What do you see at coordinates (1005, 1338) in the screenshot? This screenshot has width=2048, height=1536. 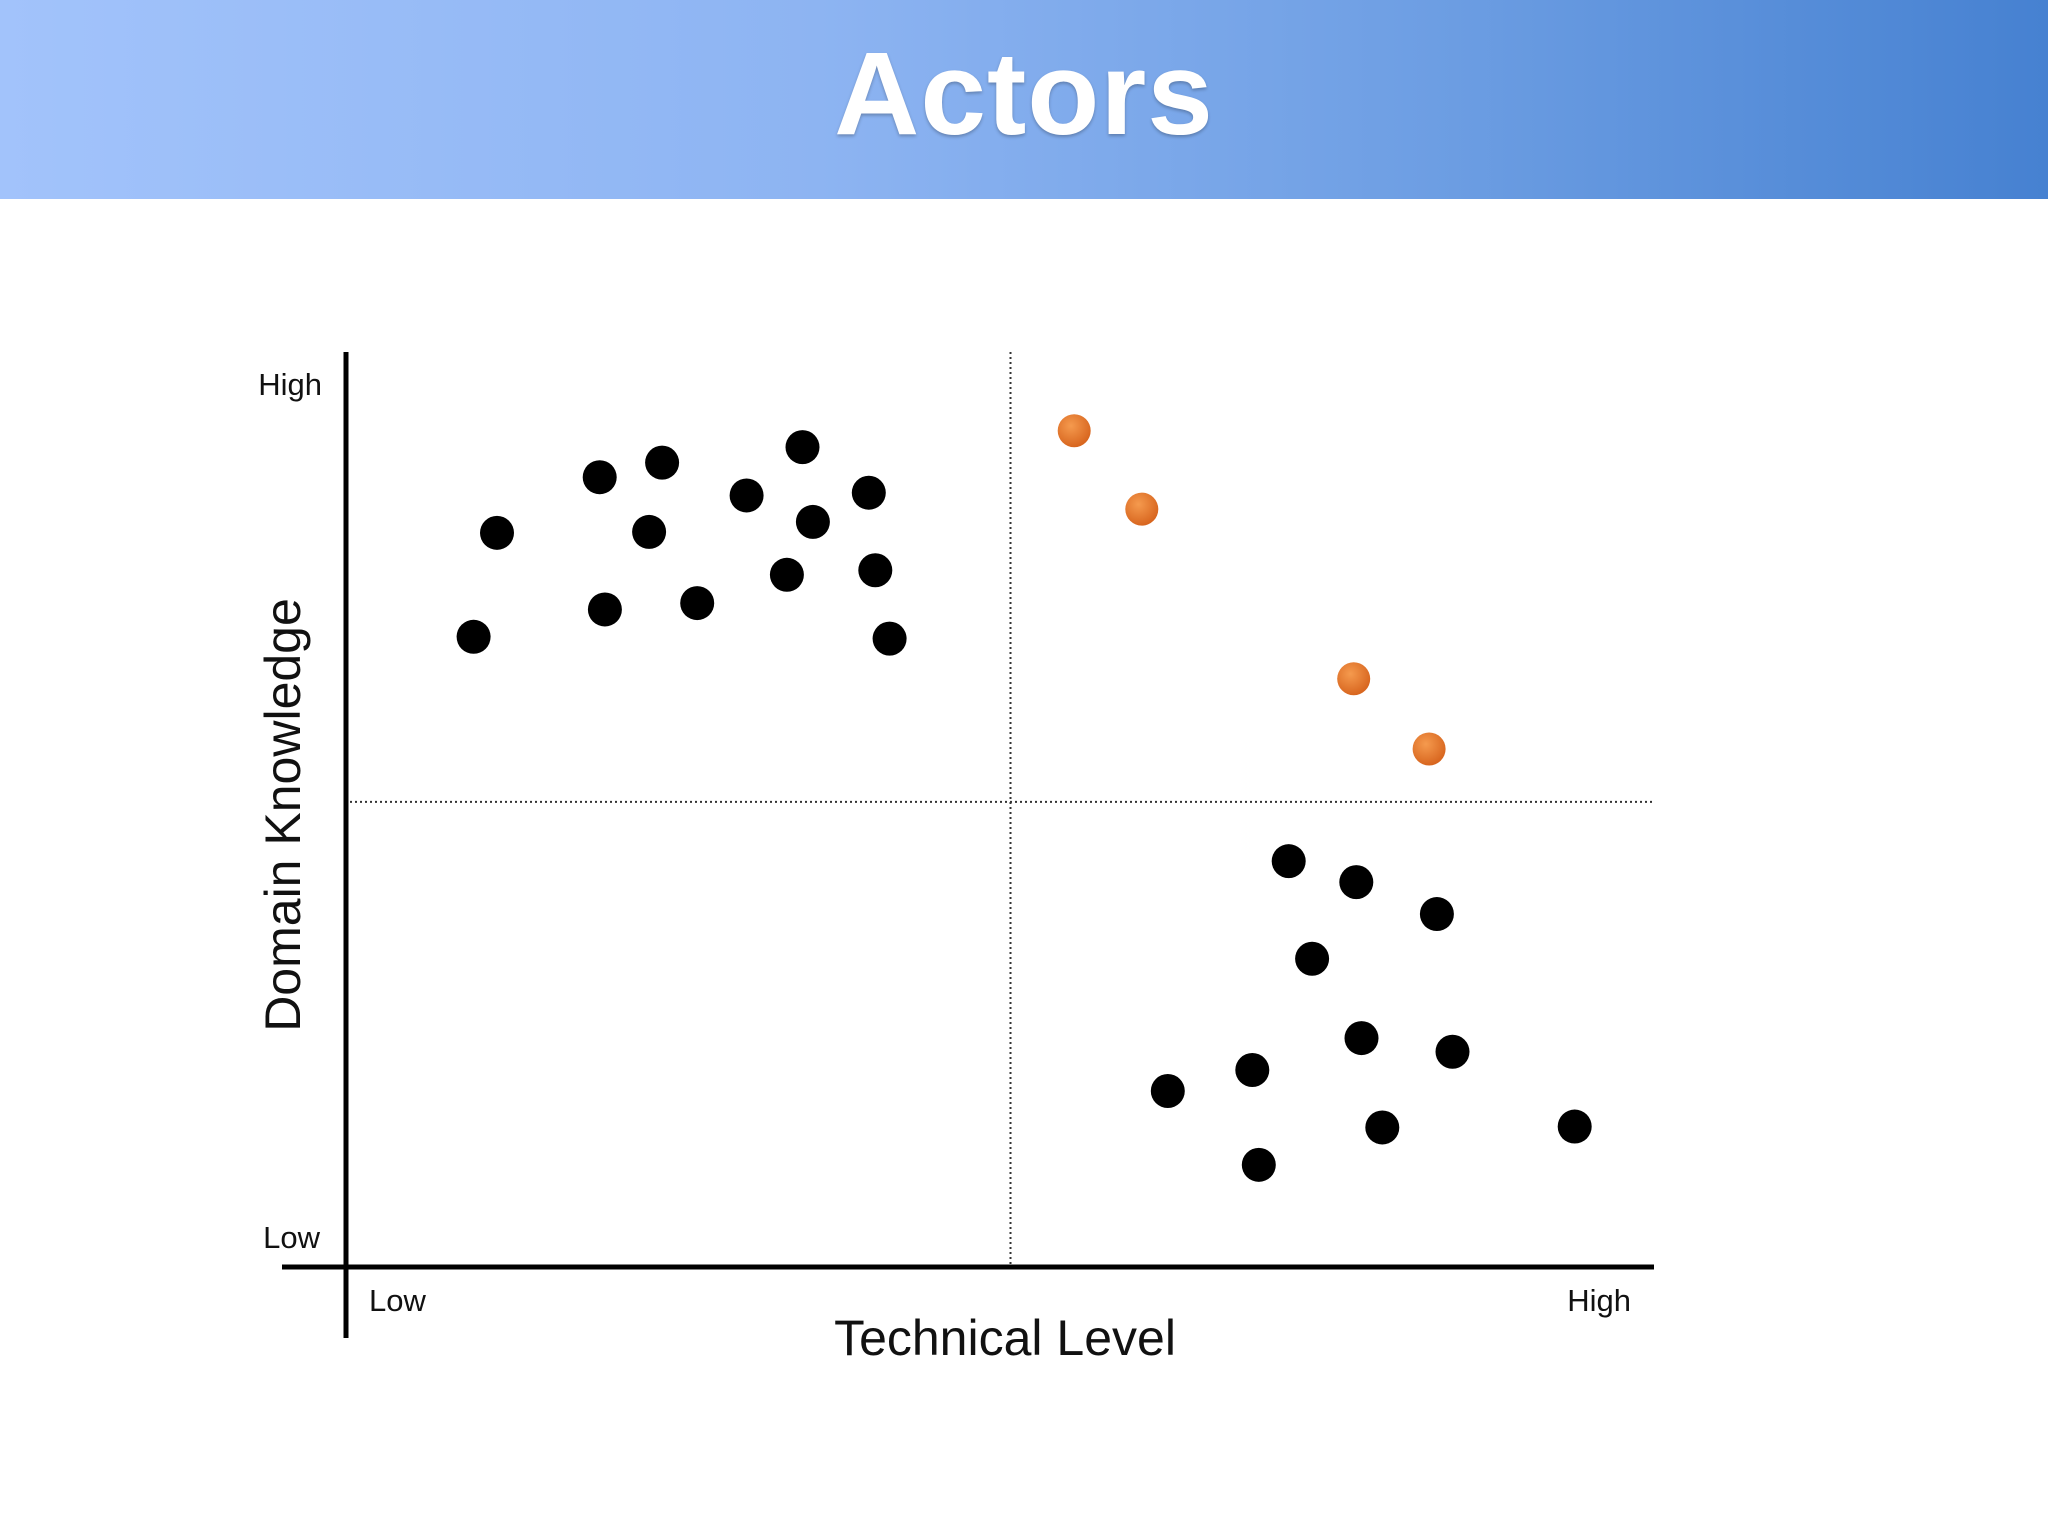 I see `x-axis-title: Technical Level` at bounding box center [1005, 1338].